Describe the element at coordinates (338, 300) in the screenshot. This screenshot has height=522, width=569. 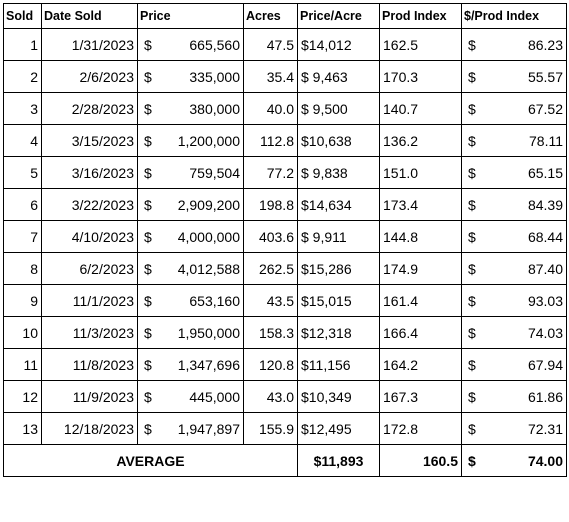
I see `cell-price-per-acre: $15,015` at that location.